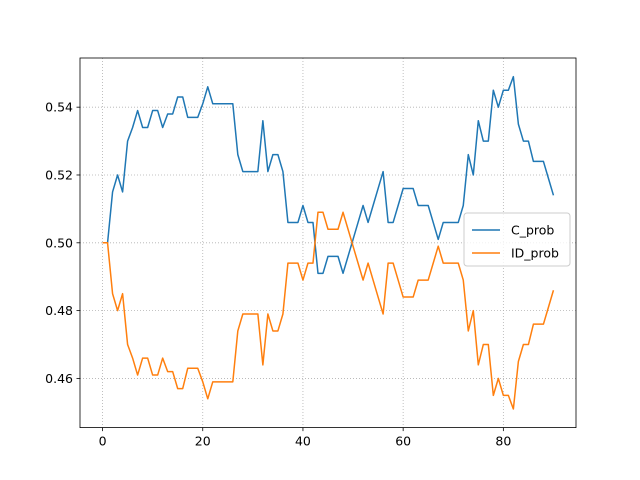 This screenshot has height=480, width=640. What do you see at coordinates (59, 378) in the screenshot?
I see `y-tick-label: 0.46` at bounding box center [59, 378].